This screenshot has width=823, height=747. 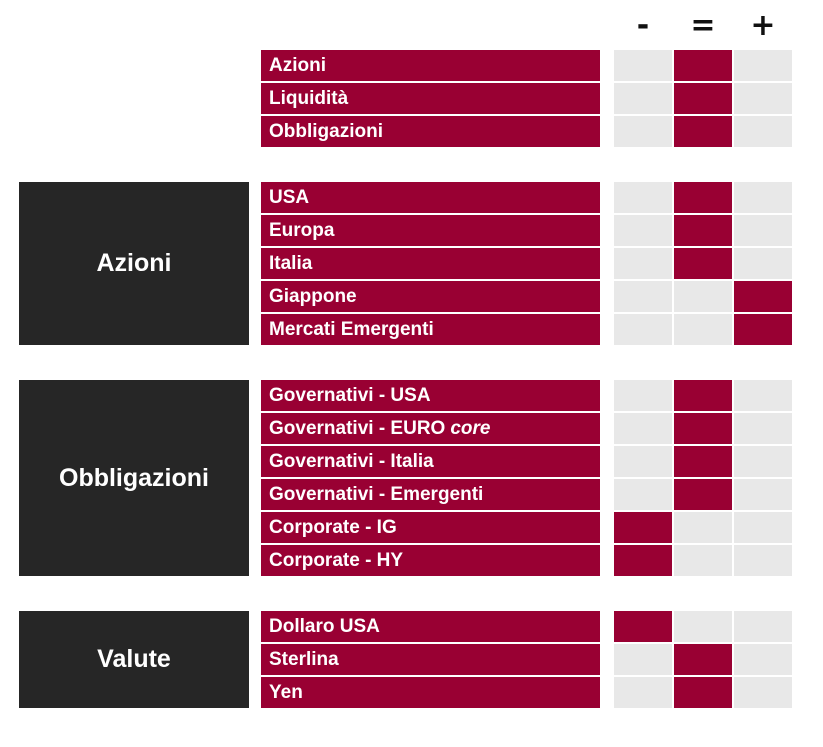 What do you see at coordinates (333, 527) in the screenshot?
I see `row-label-text: Corporate - IG` at bounding box center [333, 527].